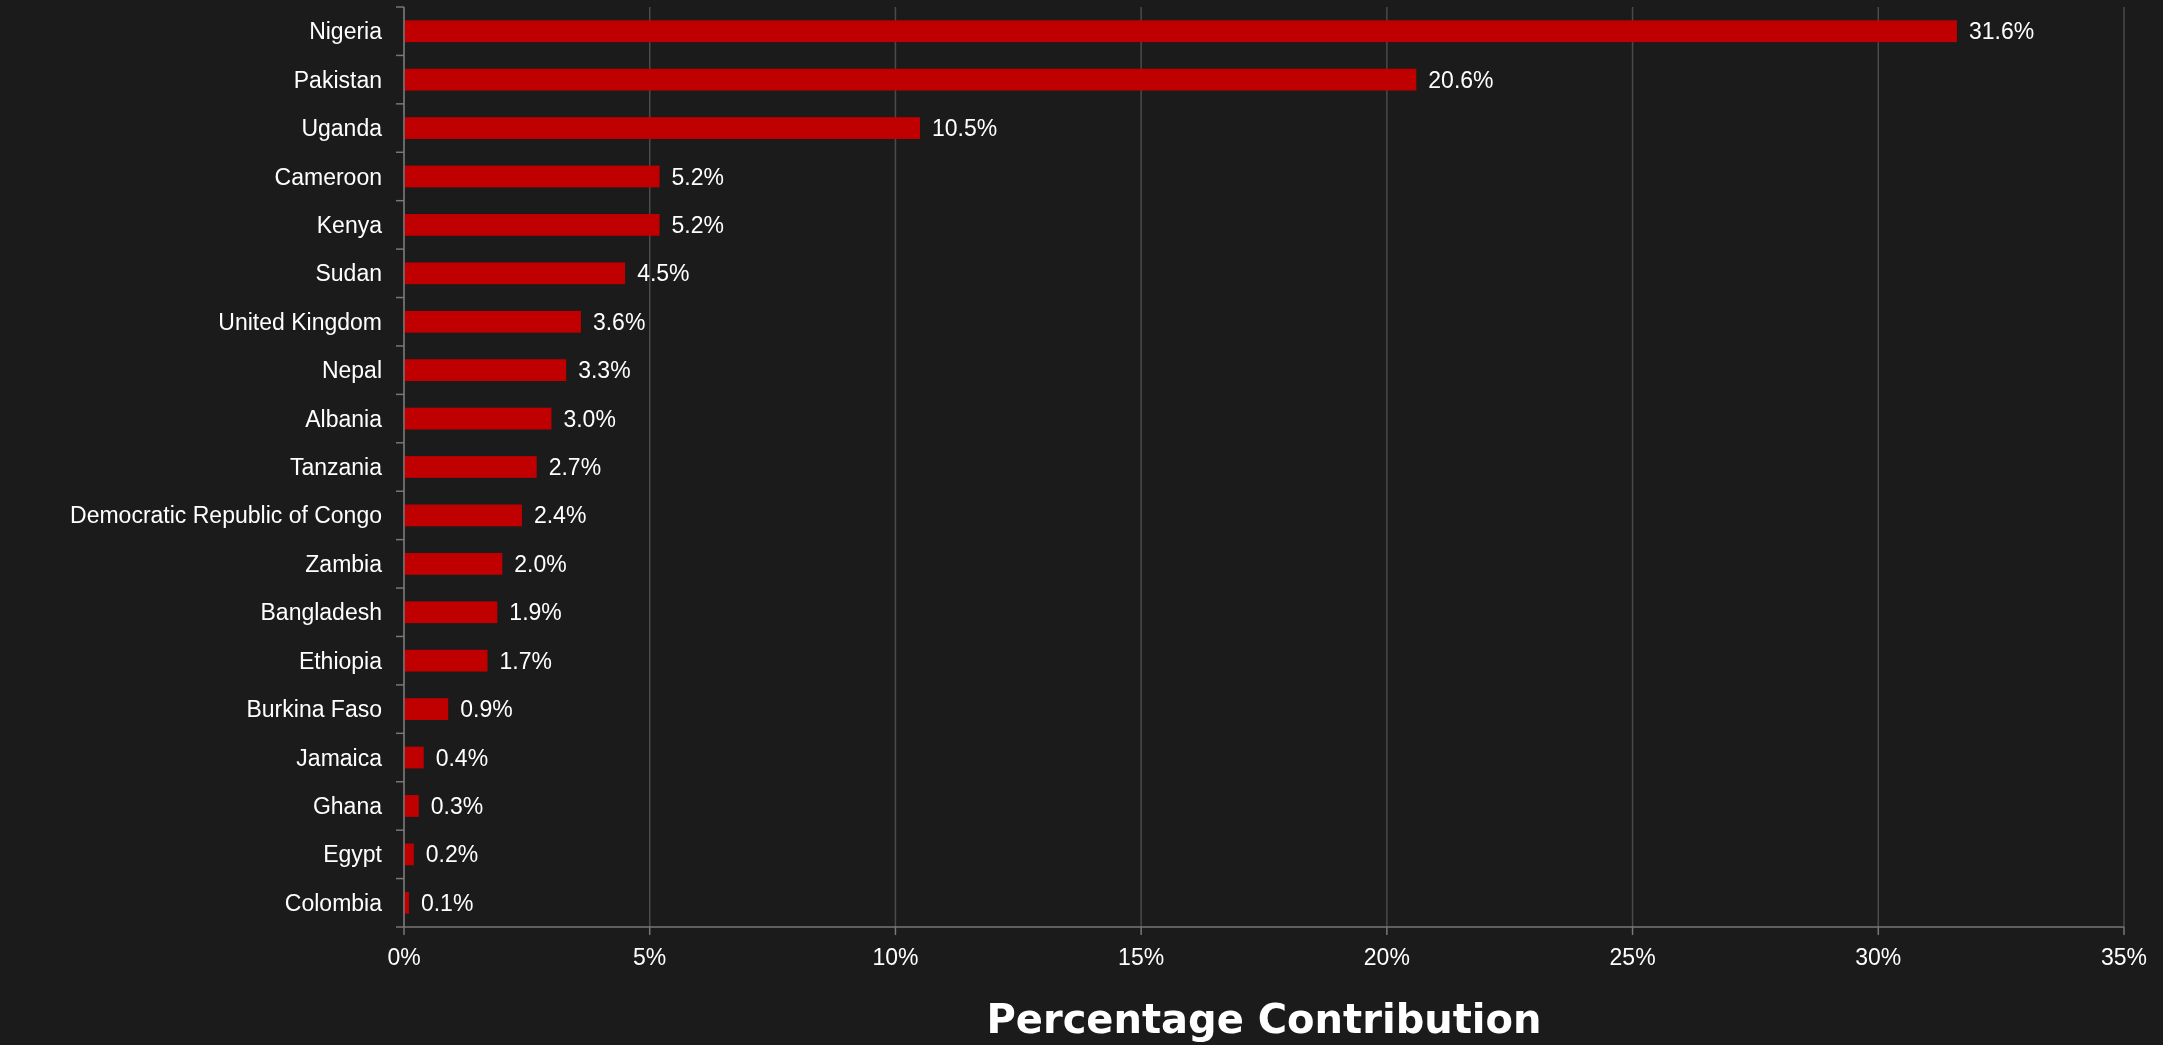 This screenshot has height=1045, width=2163. Describe the element at coordinates (452, 854) in the screenshot. I see `data-label: 0.2%` at that location.